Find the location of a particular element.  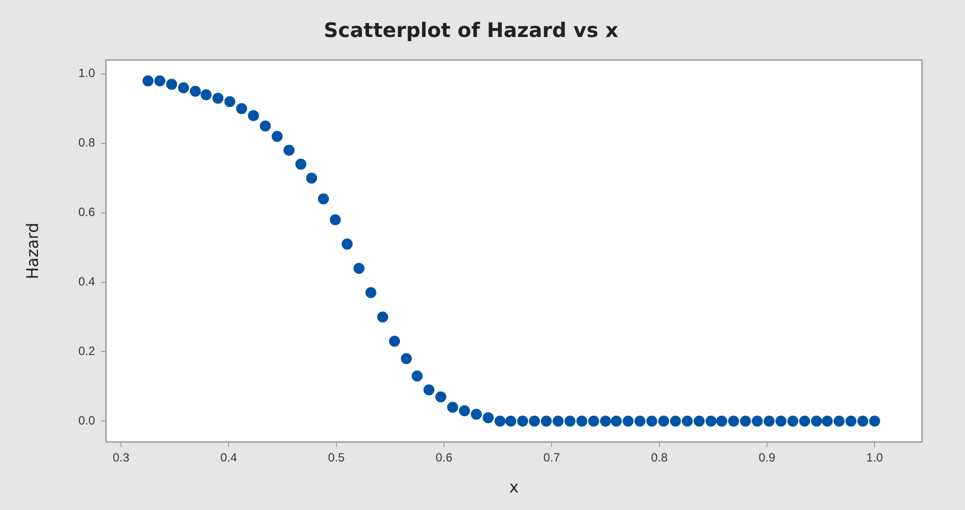

y-tick-label: 0.4 is located at coordinates (87, 281).